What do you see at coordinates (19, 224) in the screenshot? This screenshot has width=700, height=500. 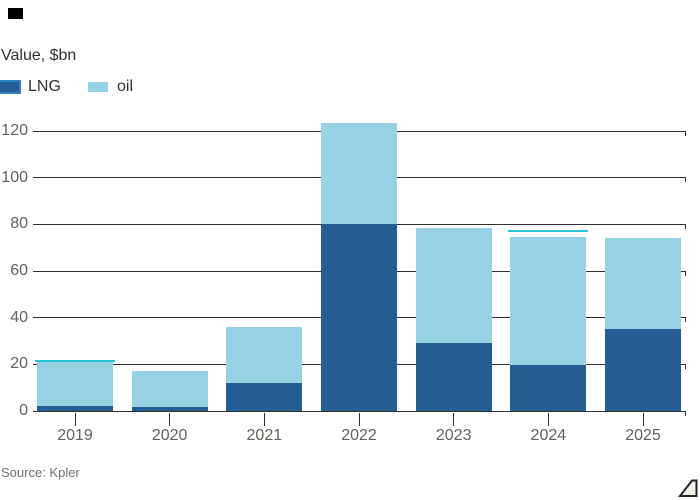 I see `y-axis-label: 80` at bounding box center [19, 224].